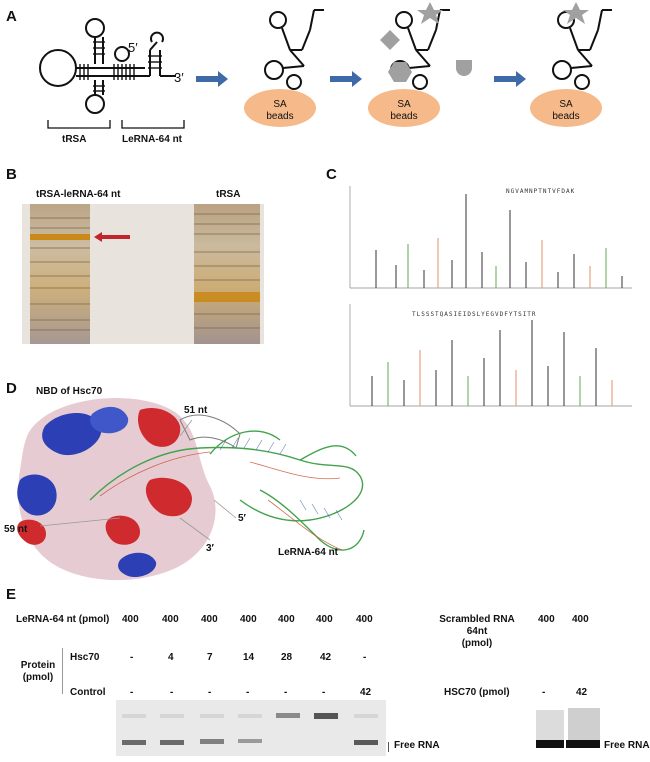 This screenshot has width=650, height=762. I want to click on free-rna-label-2: Free RNA, so click(627, 745).